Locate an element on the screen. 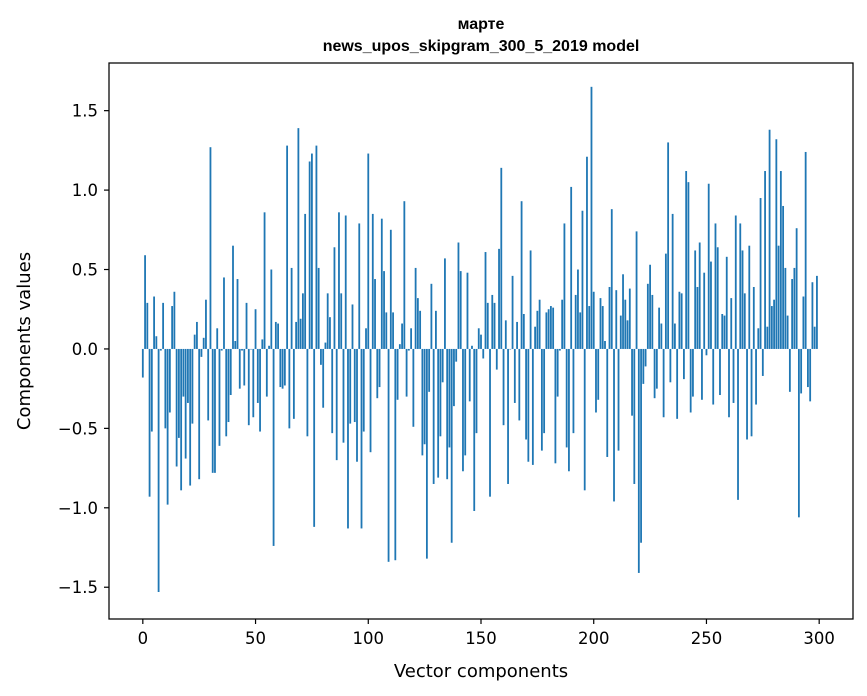 This screenshot has width=867, height=696. chart-title-line1: марте is located at coordinates (481, 24).